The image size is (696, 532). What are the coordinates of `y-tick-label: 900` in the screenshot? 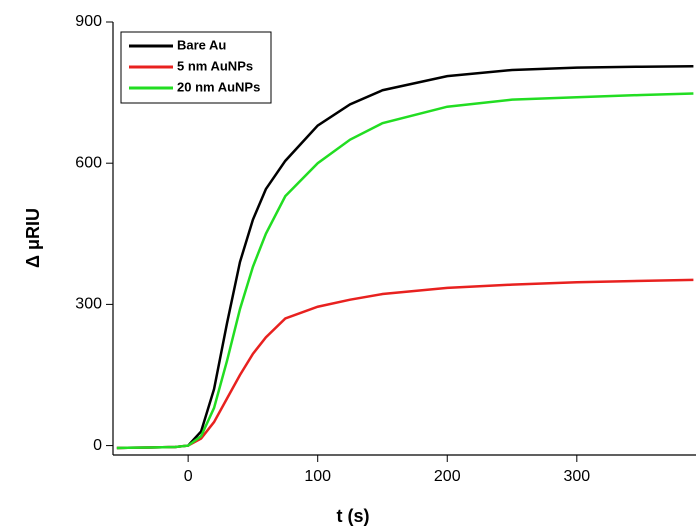 It's located at (88, 21).